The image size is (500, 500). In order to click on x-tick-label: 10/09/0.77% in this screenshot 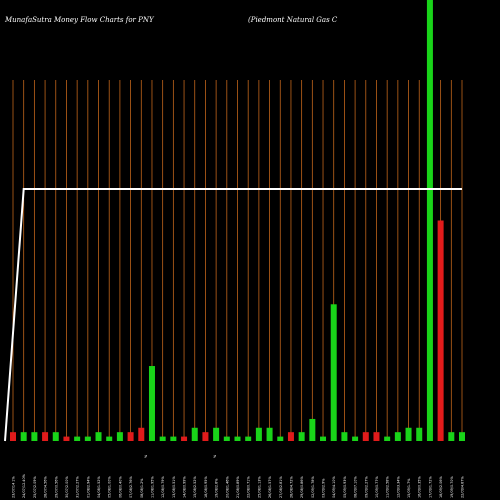, I will do `click(377, 487)`.